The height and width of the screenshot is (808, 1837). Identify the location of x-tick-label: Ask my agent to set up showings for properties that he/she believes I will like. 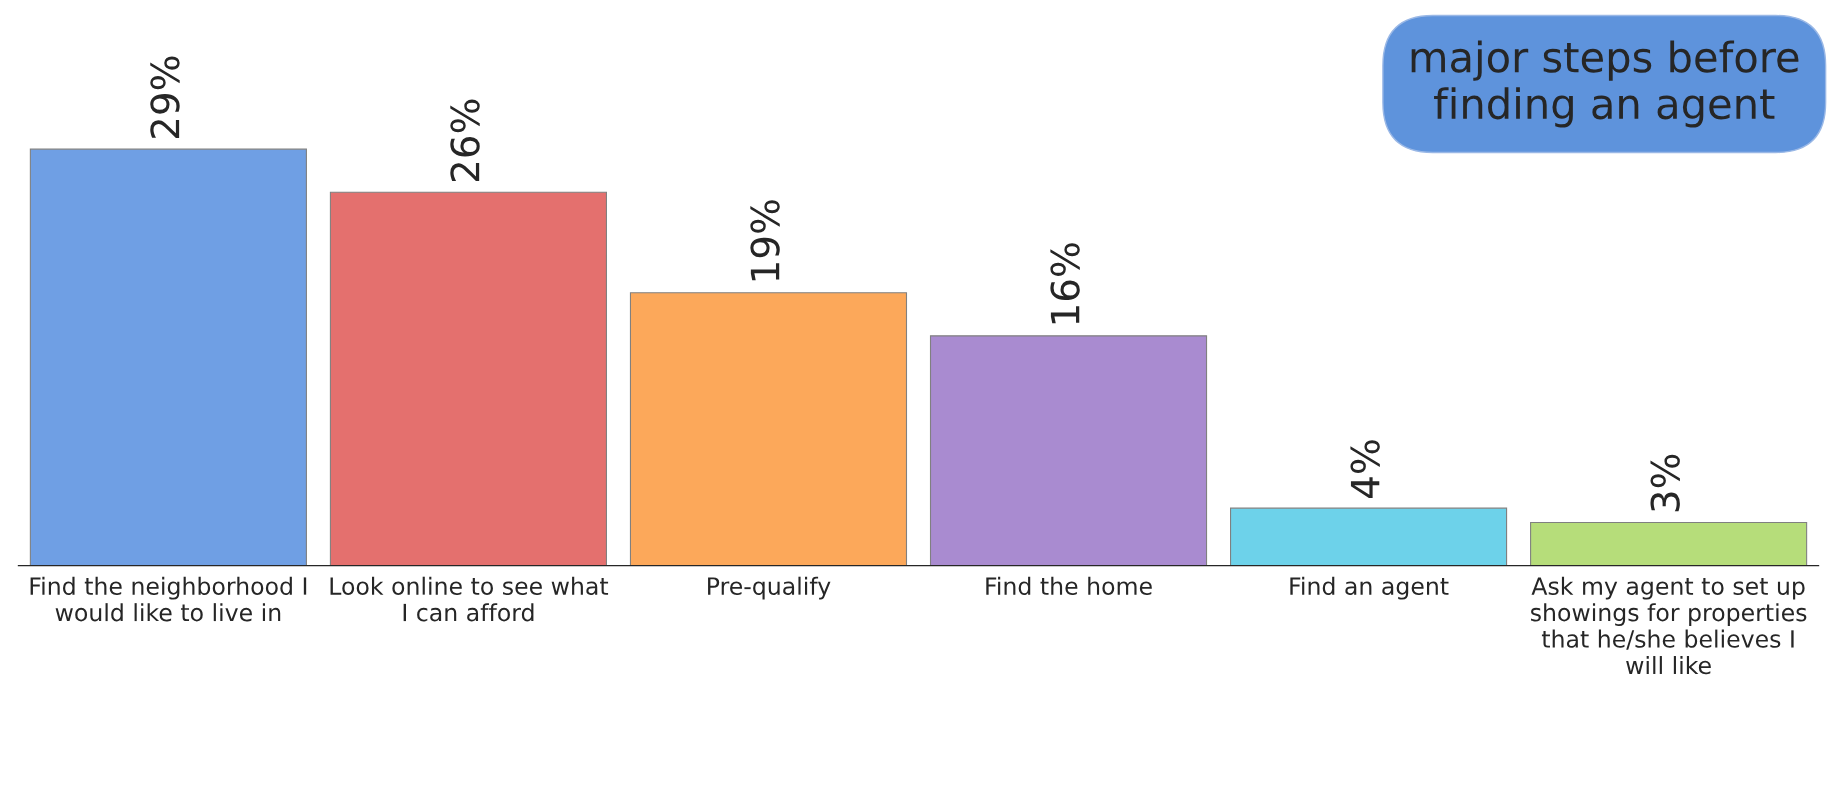
(1669, 625).